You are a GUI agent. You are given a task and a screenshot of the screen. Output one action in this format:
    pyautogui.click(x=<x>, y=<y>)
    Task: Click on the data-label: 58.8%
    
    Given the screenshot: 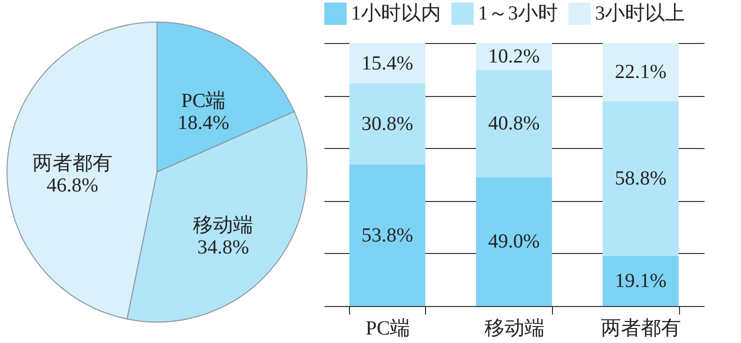 What is the action you would take?
    pyautogui.click(x=640, y=178)
    